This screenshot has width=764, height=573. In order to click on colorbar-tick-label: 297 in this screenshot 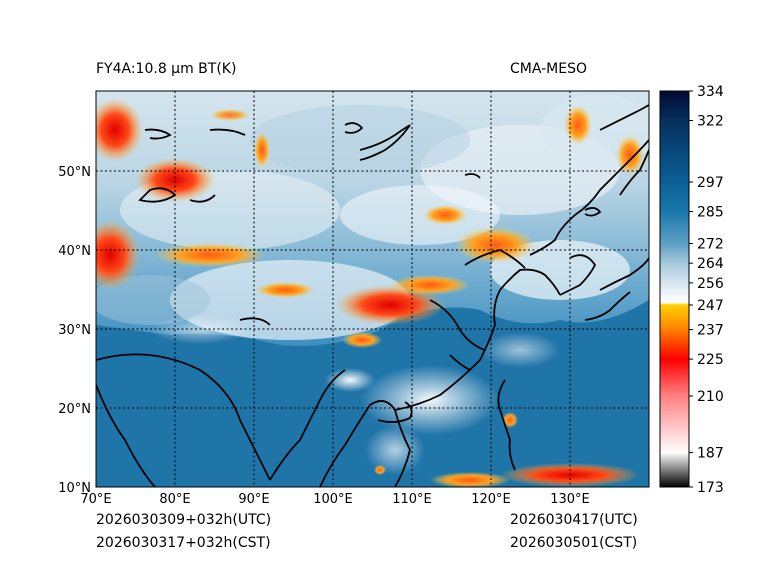, I will do `click(710, 183)`.